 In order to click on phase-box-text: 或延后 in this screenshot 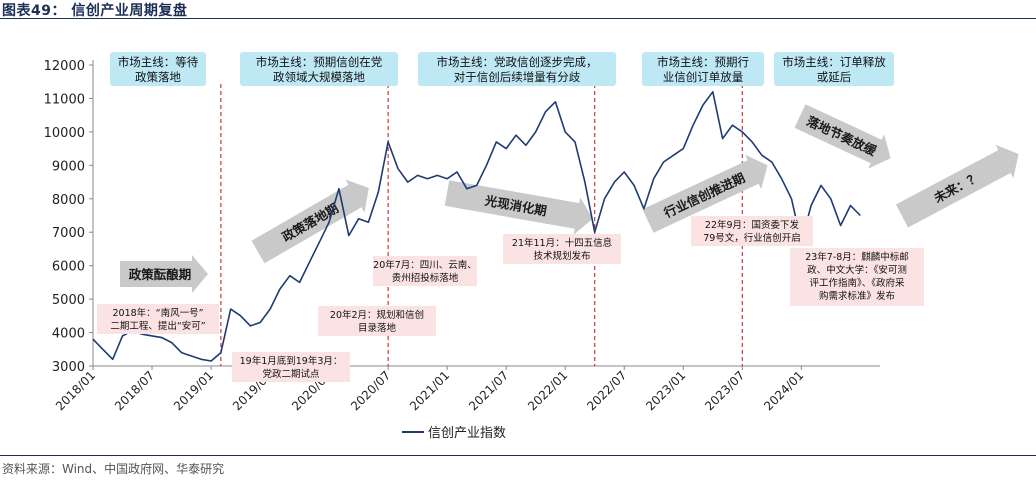, I will do `click(834, 77)`.